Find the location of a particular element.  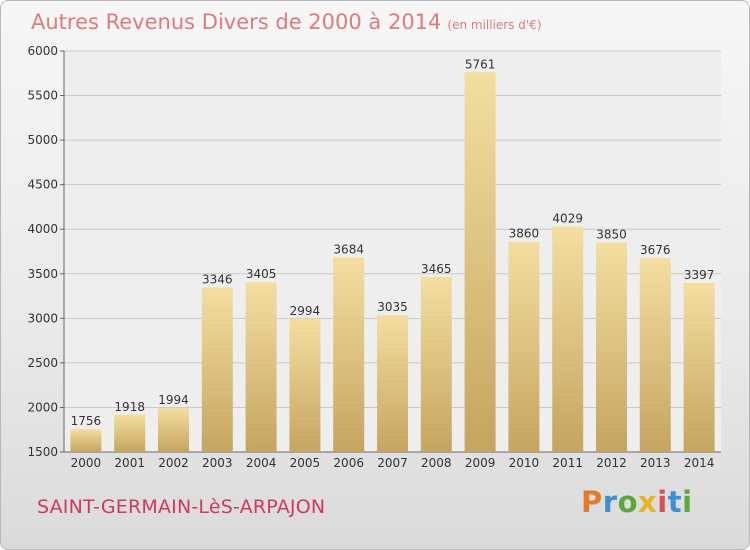

x-tick-label: 2007 is located at coordinates (392, 463).